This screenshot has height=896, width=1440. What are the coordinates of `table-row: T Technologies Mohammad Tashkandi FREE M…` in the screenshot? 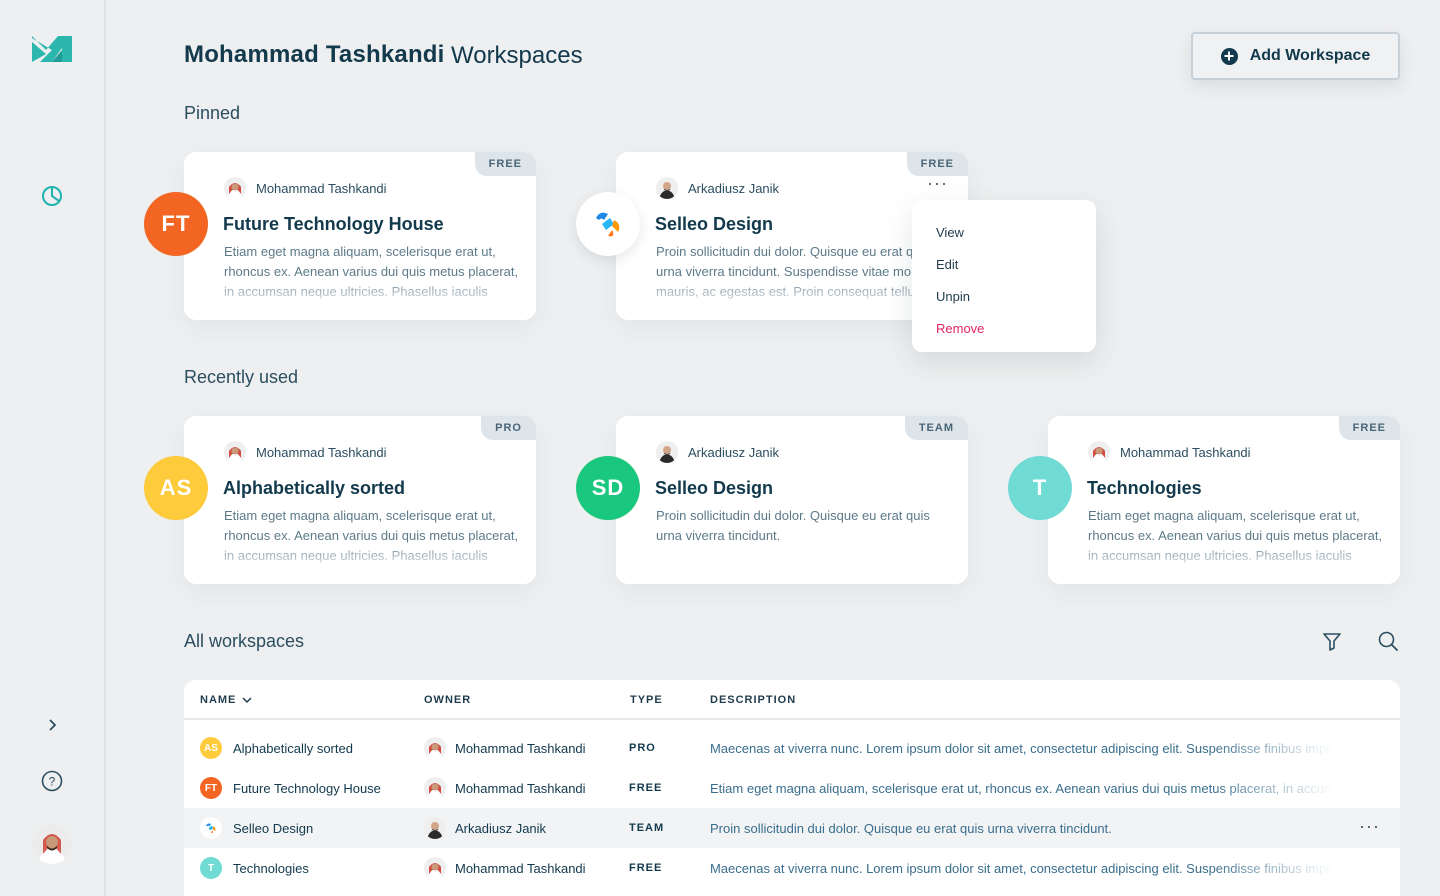 It's located at (792, 868).